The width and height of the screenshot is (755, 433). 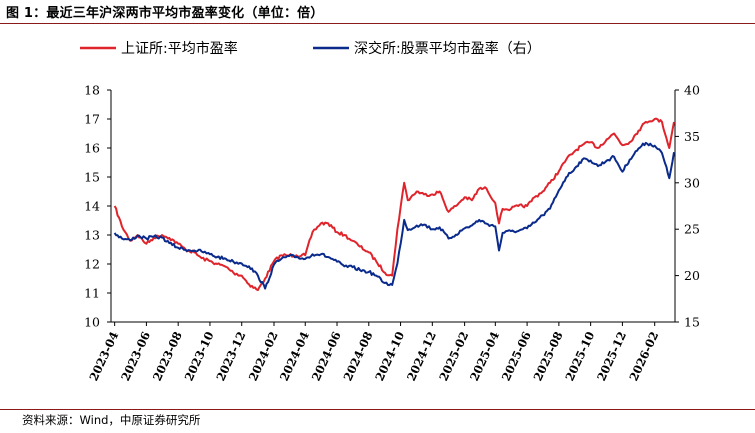 What do you see at coordinates (692, 275) in the screenshot?
I see `y-tick-label-right: 20` at bounding box center [692, 275].